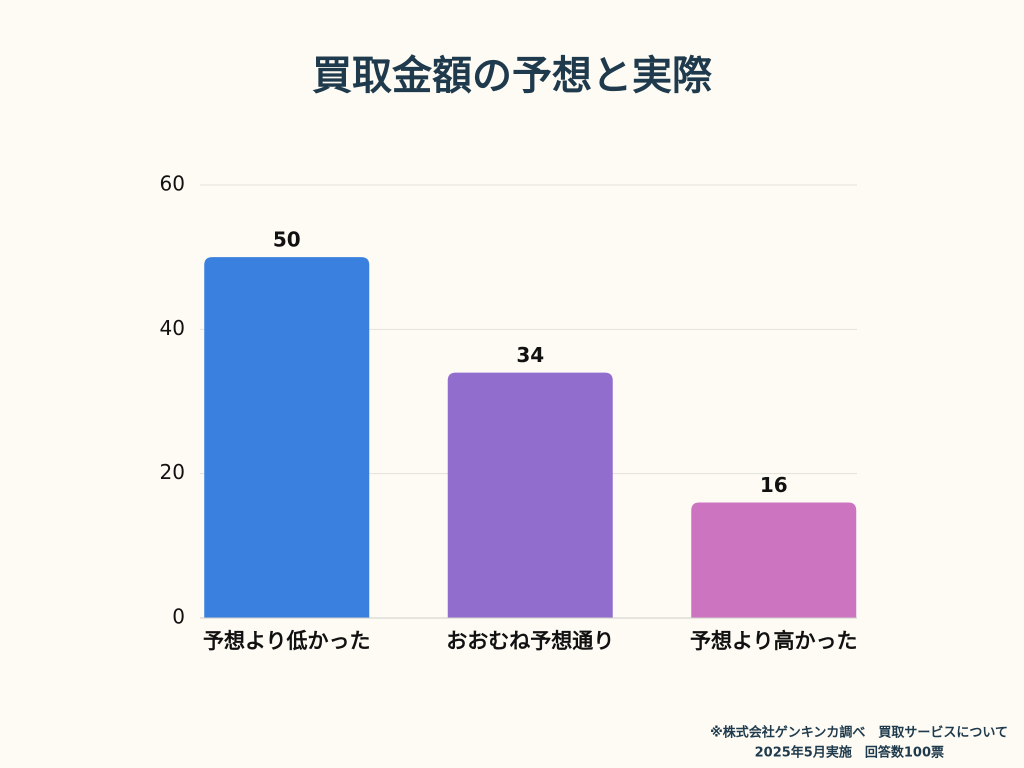 The height and width of the screenshot is (768, 1024). I want to click on x-tick-label: 予想より低かった, so click(287, 641).